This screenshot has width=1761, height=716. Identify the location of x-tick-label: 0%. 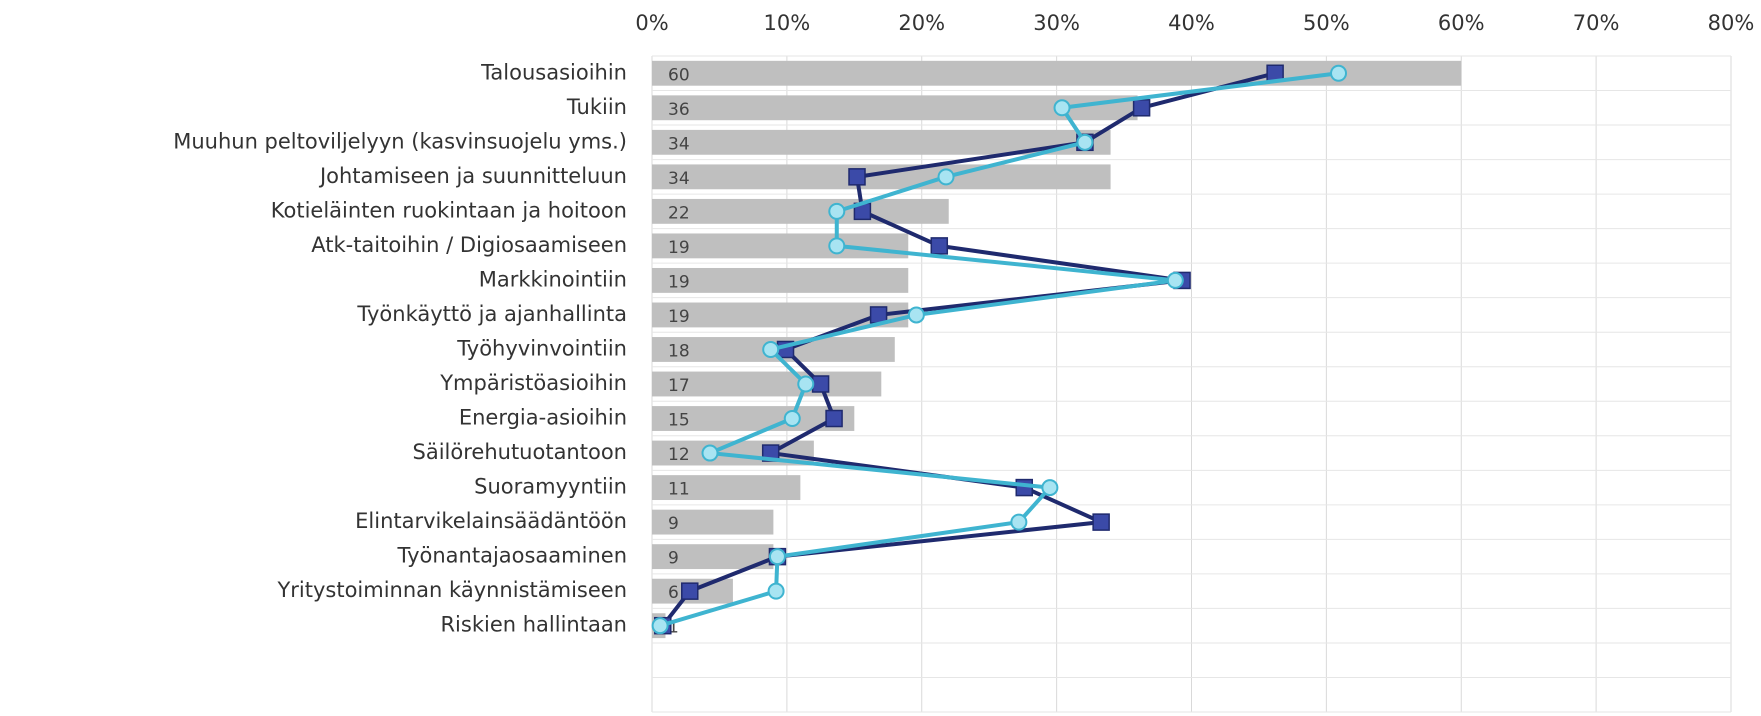
(651, 23).